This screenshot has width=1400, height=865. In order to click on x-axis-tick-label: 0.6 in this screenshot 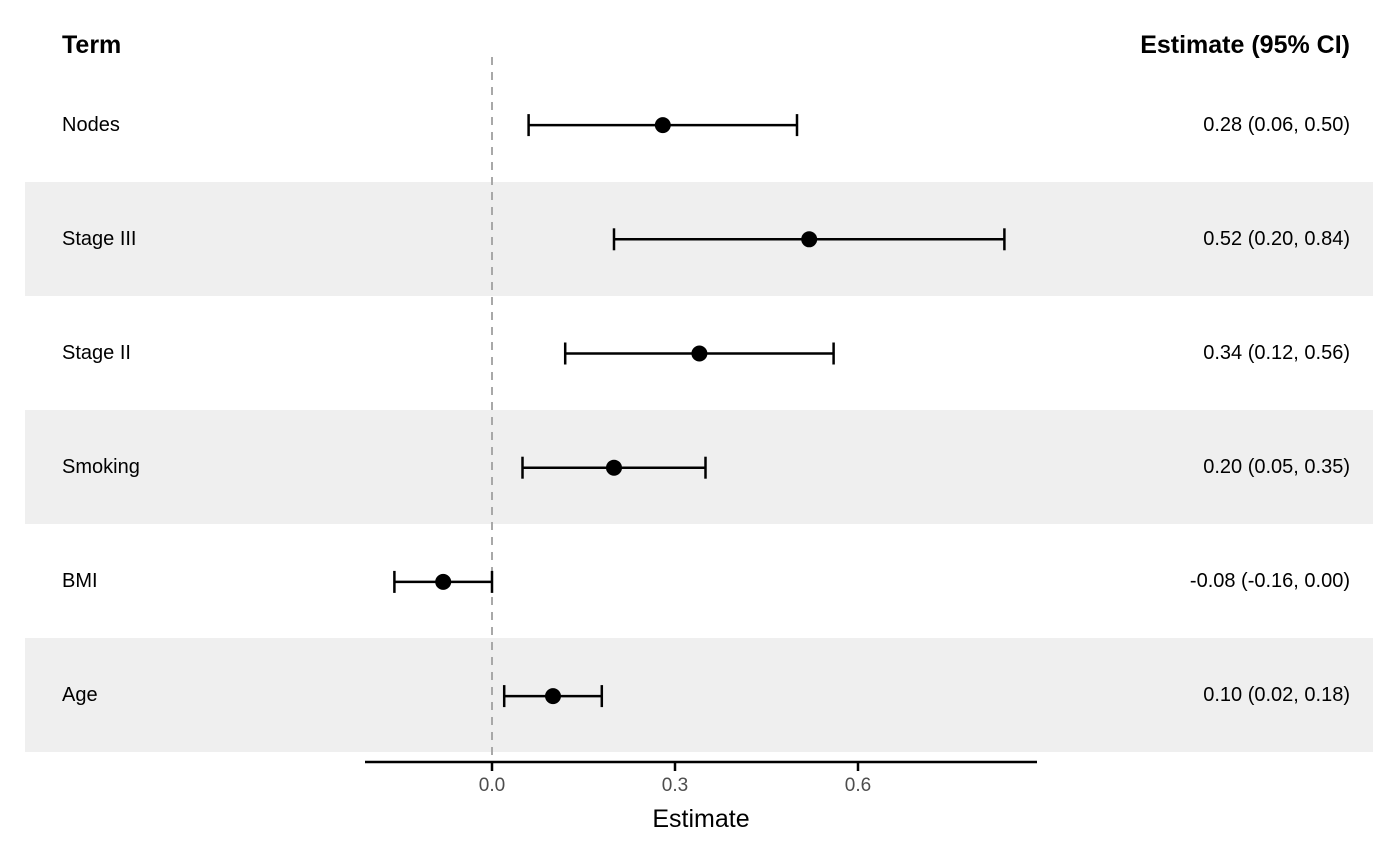, I will do `click(858, 785)`.